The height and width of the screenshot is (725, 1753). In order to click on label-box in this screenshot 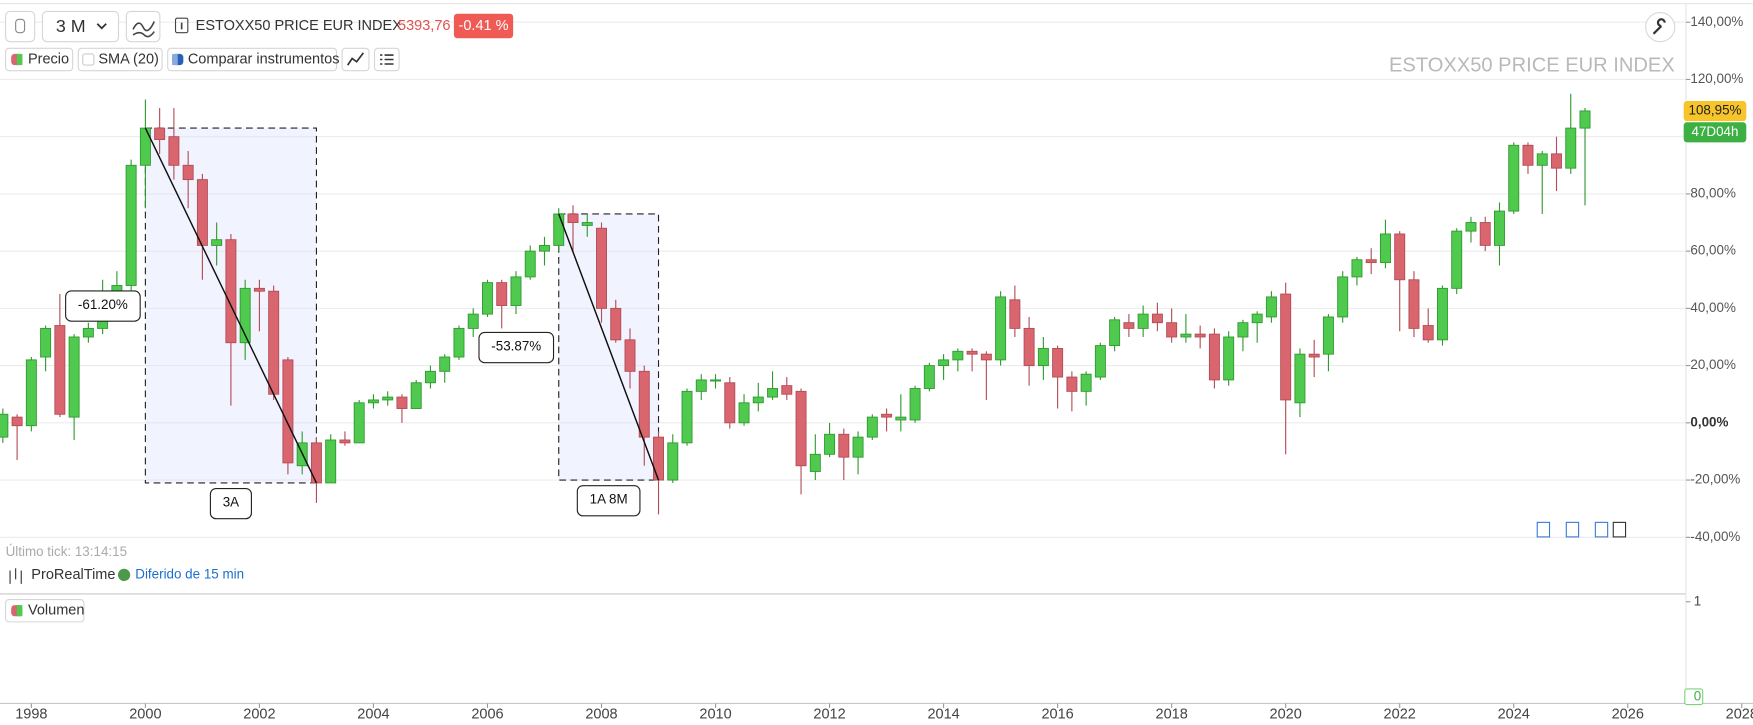, I will do `click(608, 501)`.